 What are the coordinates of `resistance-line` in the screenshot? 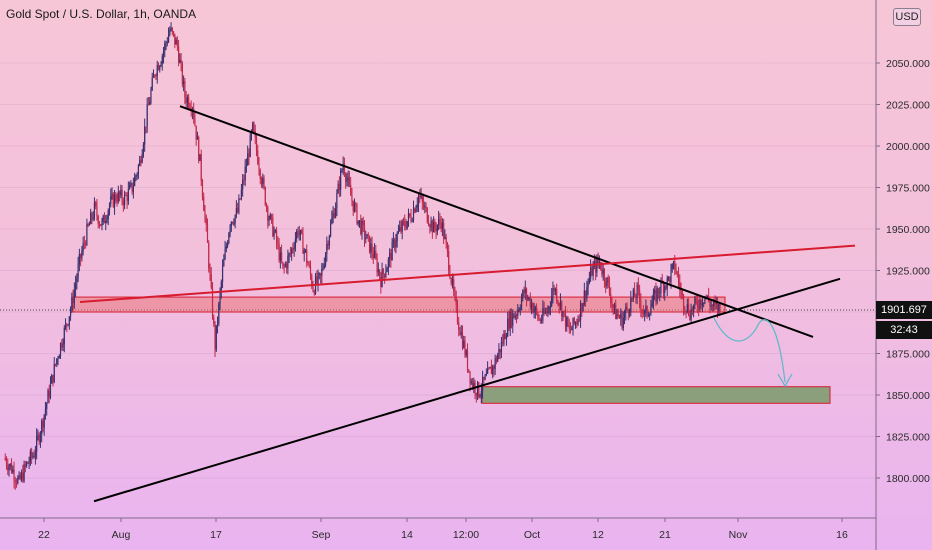 It's located at (467, 274).